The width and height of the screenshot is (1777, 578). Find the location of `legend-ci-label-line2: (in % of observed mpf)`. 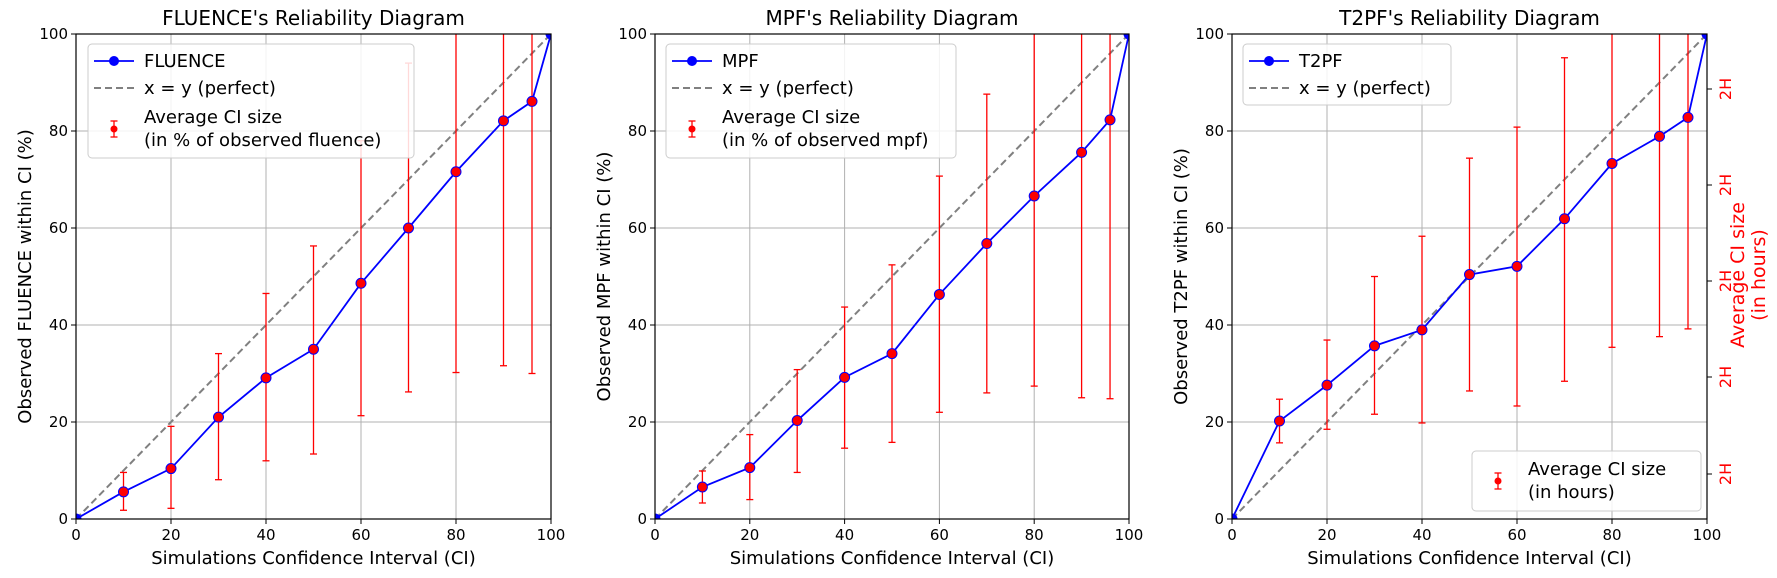

legend-ci-label-line2: (in % of observed mpf) is located at coordinates (825, 140).